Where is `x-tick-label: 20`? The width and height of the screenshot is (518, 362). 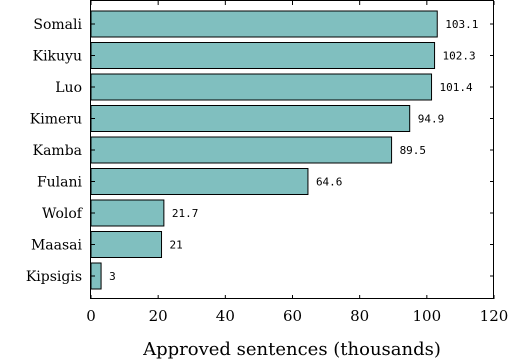
x-tick-label: 20 is located at coordinates (158, 316).